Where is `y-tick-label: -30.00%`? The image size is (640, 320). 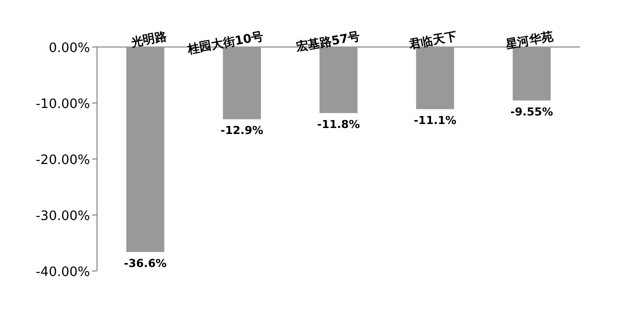 y-tick-label: -30.00% is located at coordinates (63, 216).